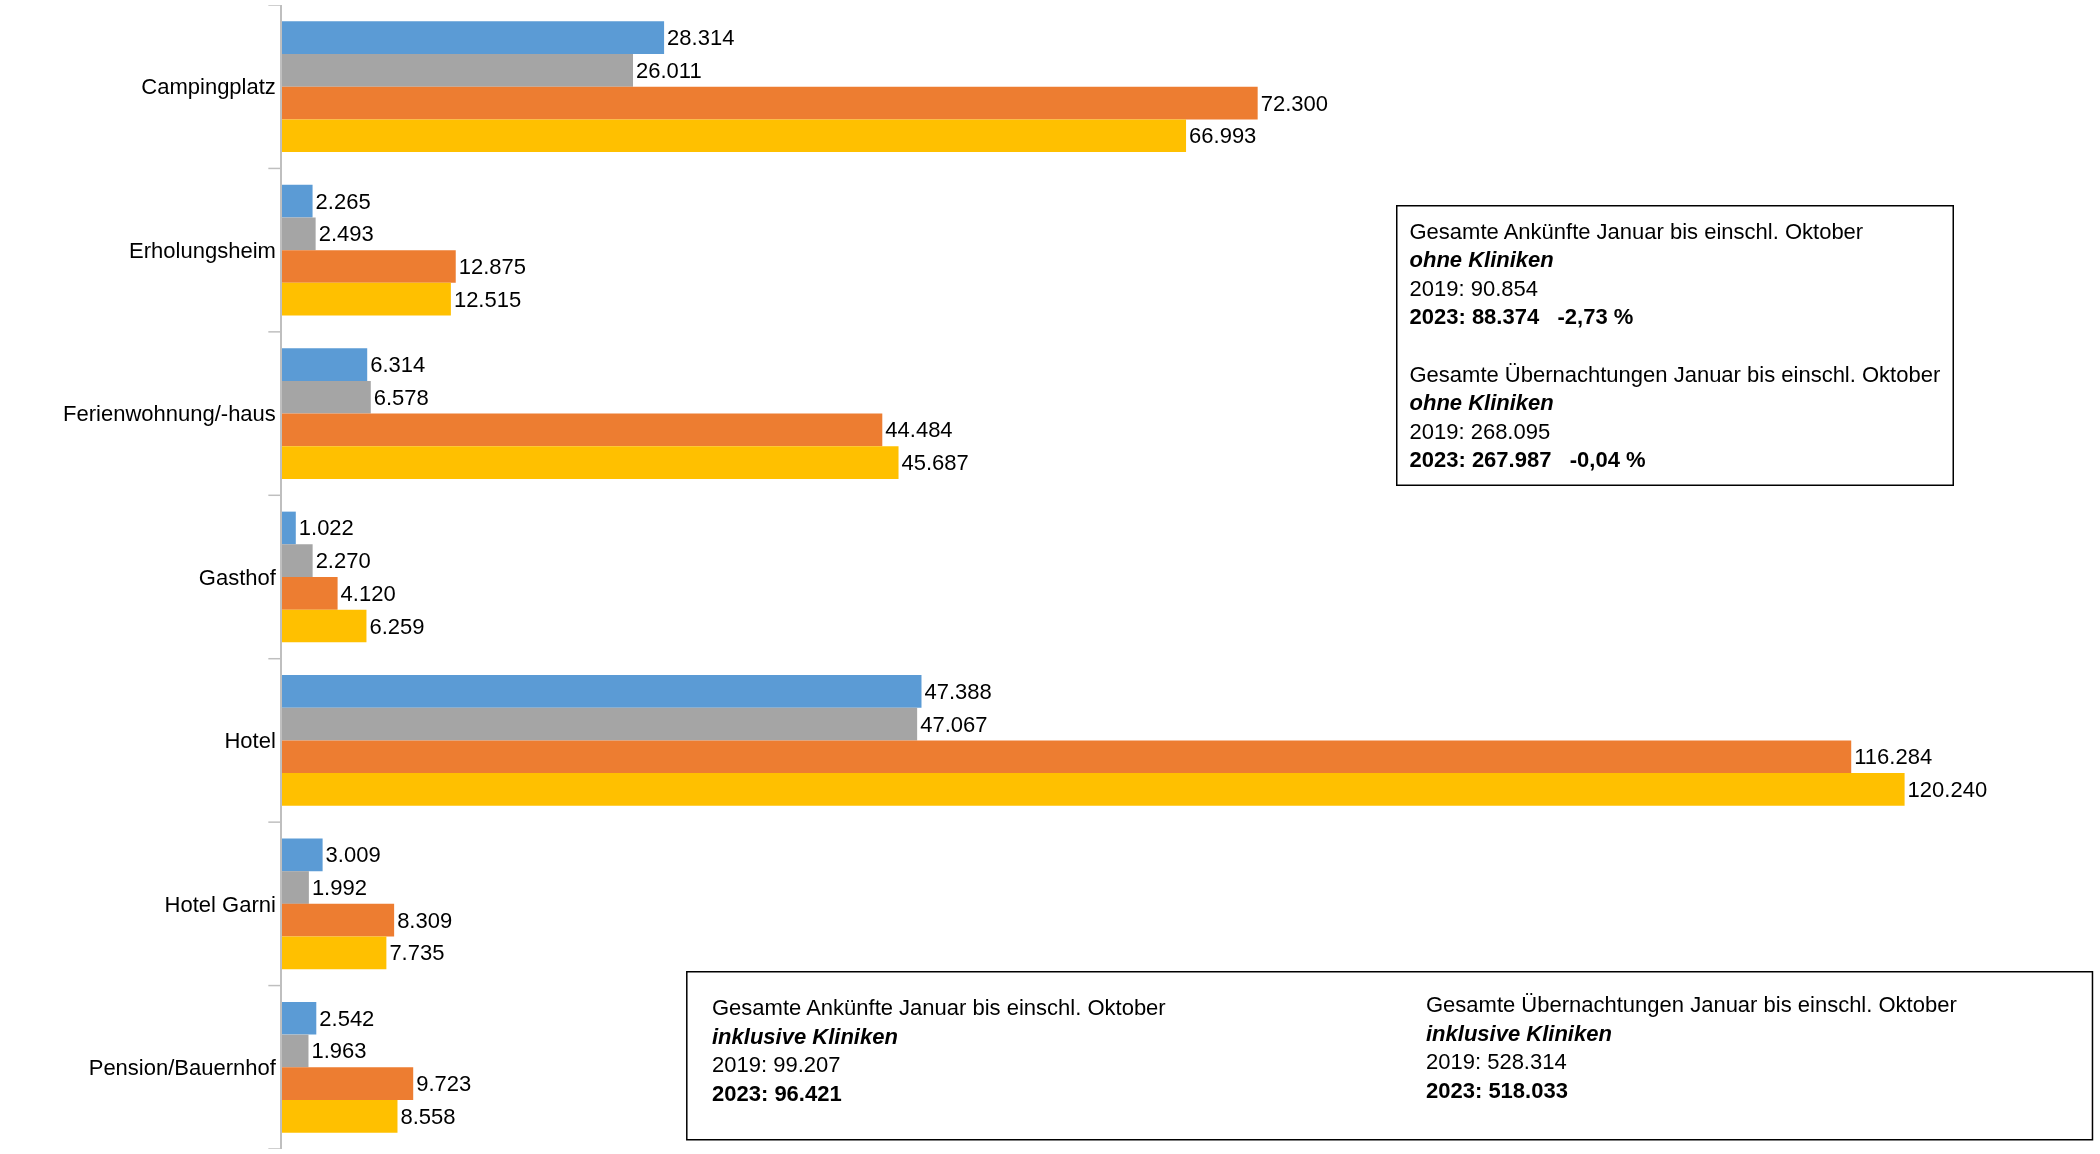  What do you see at coordinates (182, 1067) in the screenshot?
I see `y-tick-label: Pension/Bauernhof` at bounding box center [182, 1067].